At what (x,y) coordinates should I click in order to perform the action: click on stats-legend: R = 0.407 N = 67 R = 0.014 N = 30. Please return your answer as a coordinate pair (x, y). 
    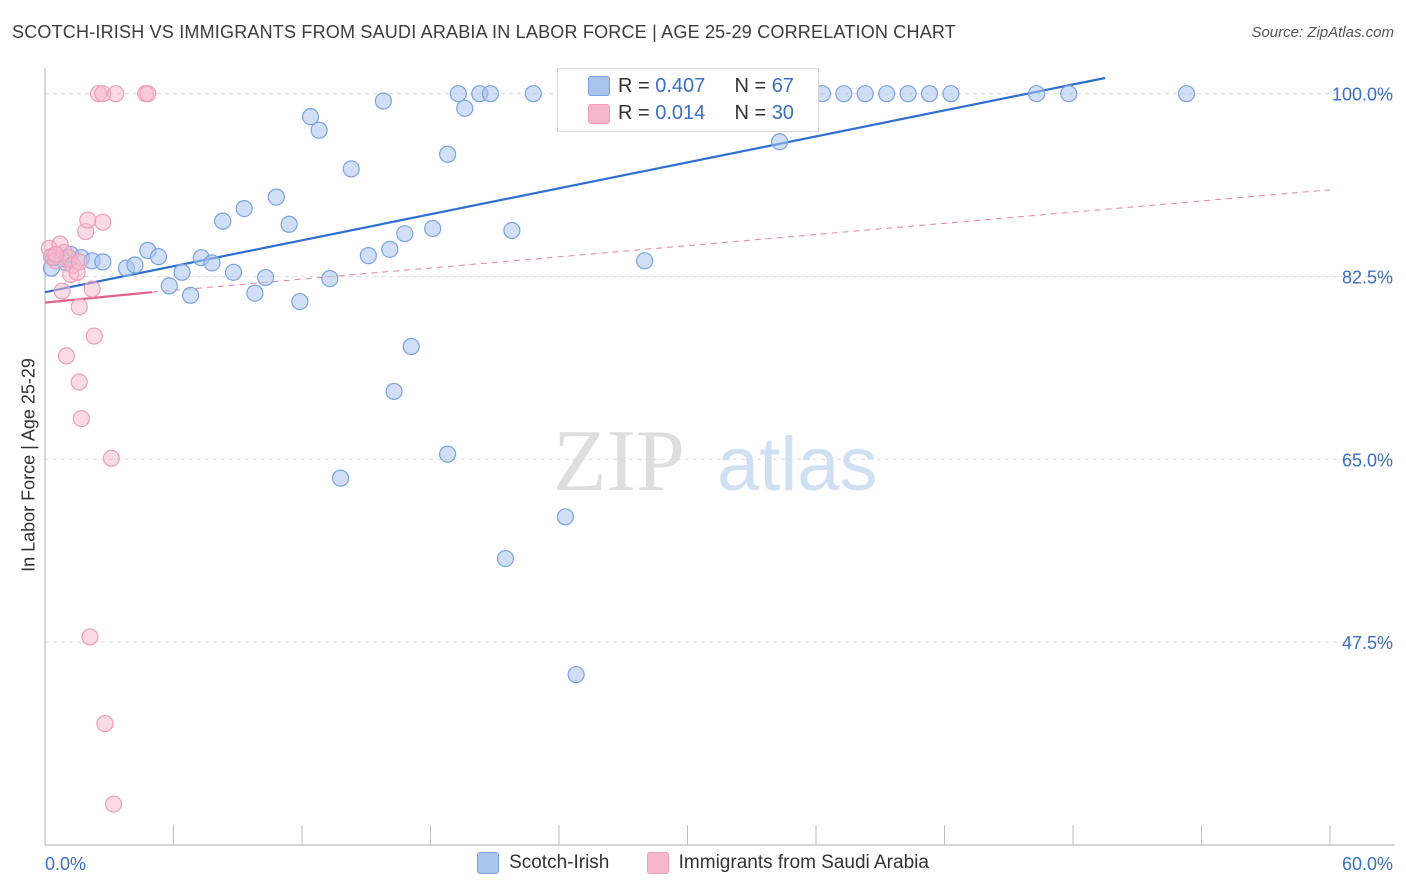
    Looking at the image, I should click on (688, 100).